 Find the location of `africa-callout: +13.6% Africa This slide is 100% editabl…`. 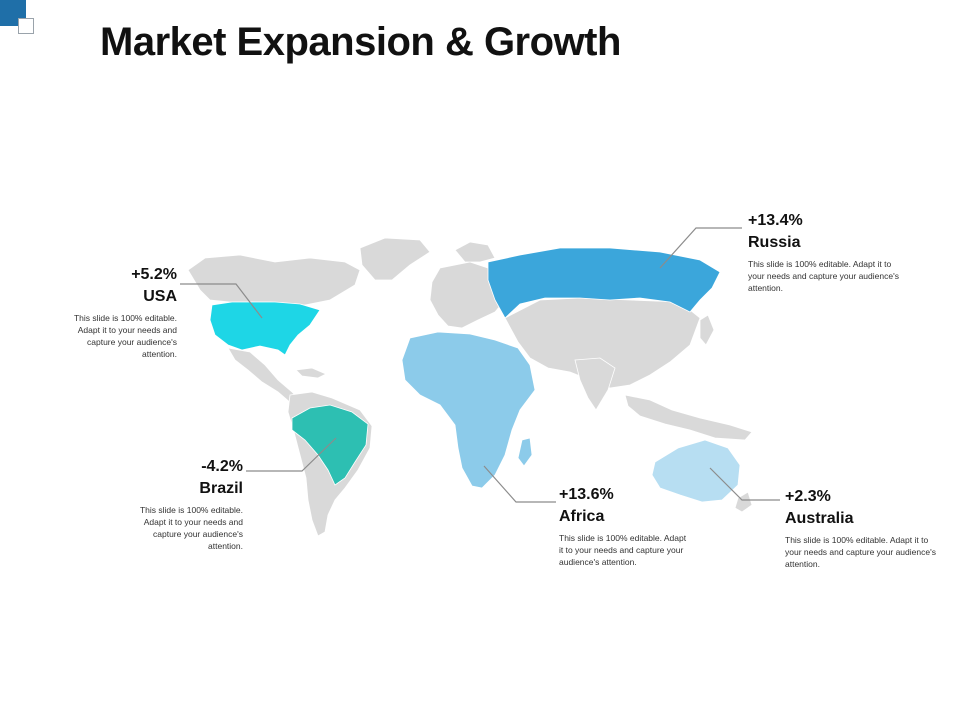

africa-callout: +13.6% Africa This slide is 100% editabl… is located at coordinates (624, 526).